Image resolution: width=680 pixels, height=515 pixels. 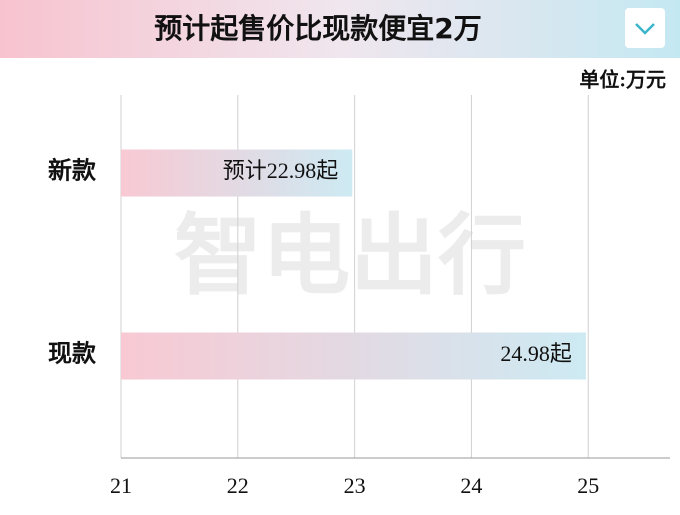 What do you see at coordinates (121, 485) in the screenshot?
I see `x-tick-label: 21` at bounding box center [121, 485].